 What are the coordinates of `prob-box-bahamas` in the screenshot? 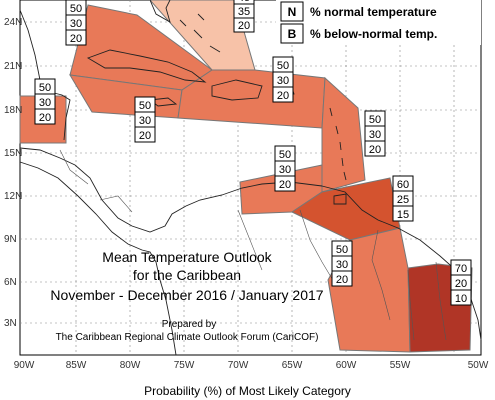 It's located at (244, 16).